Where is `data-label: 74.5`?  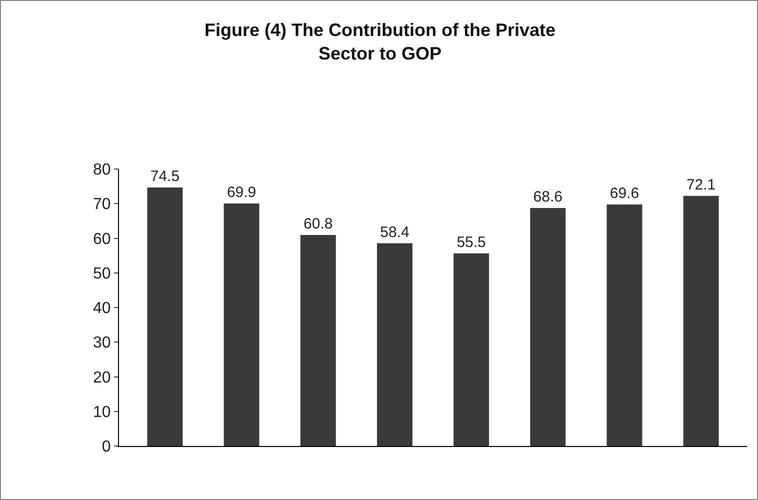
data-label: 74.5 is located at coordinates (165, 177).